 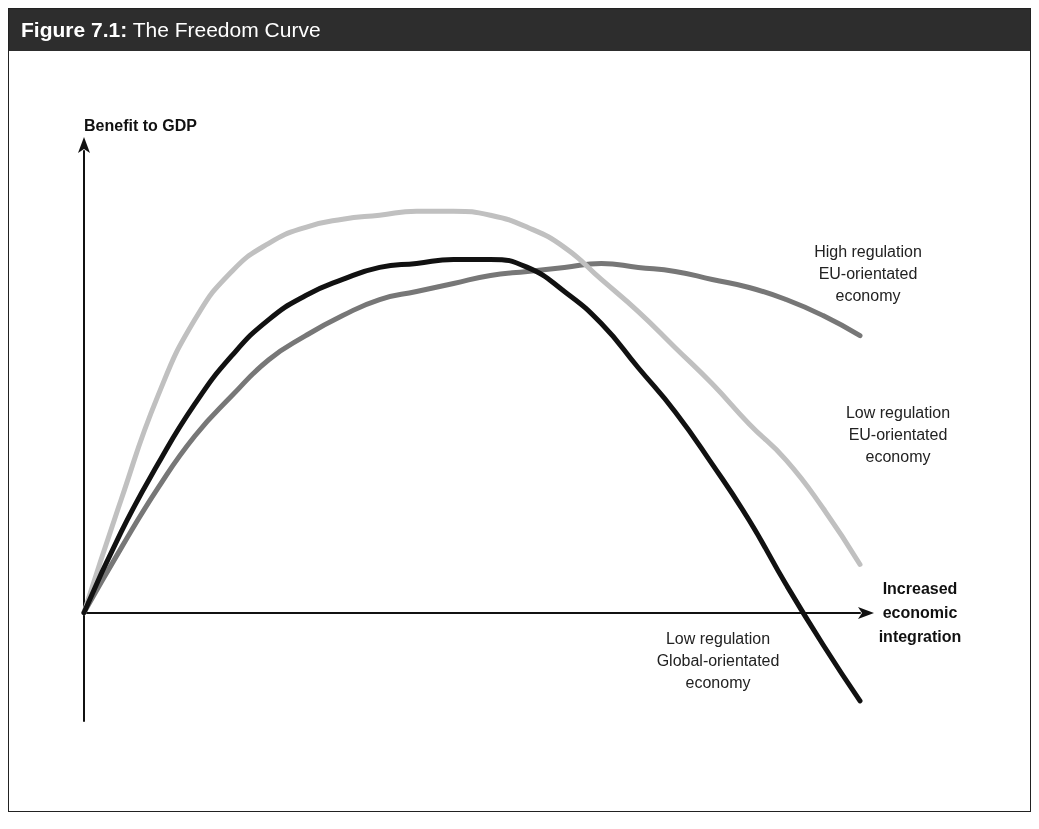 I want to click on series-label: High regulation EU-orientated economy, so click(x=868, y=274).